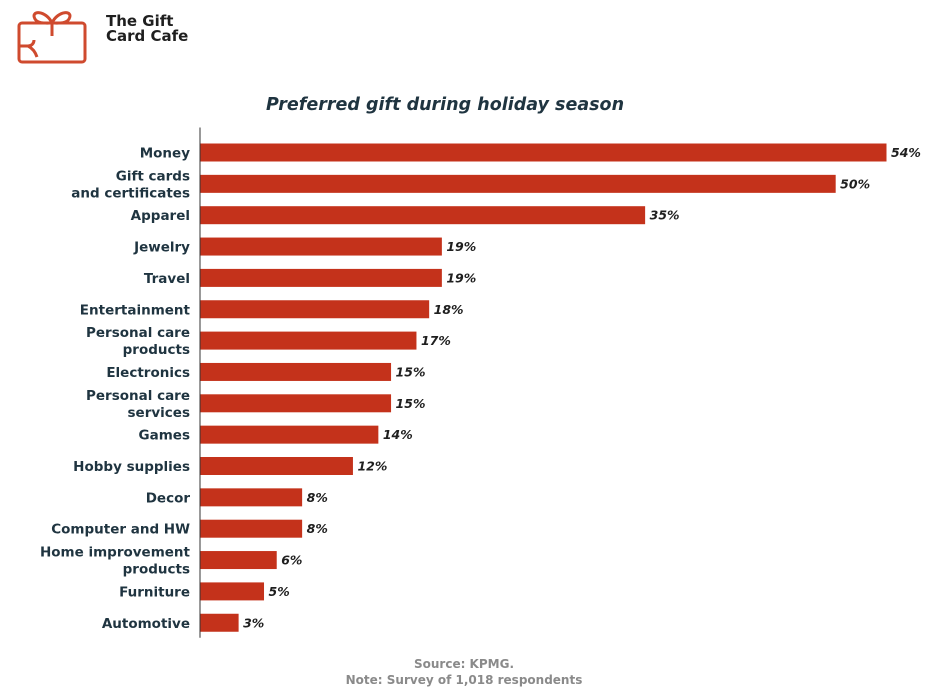 The height and width of the screenshot is (697, 928). What do you see at coordinates (154, 592) in the screenshot?
I see `category-label: Furniture` at bounding box center [154, 592].